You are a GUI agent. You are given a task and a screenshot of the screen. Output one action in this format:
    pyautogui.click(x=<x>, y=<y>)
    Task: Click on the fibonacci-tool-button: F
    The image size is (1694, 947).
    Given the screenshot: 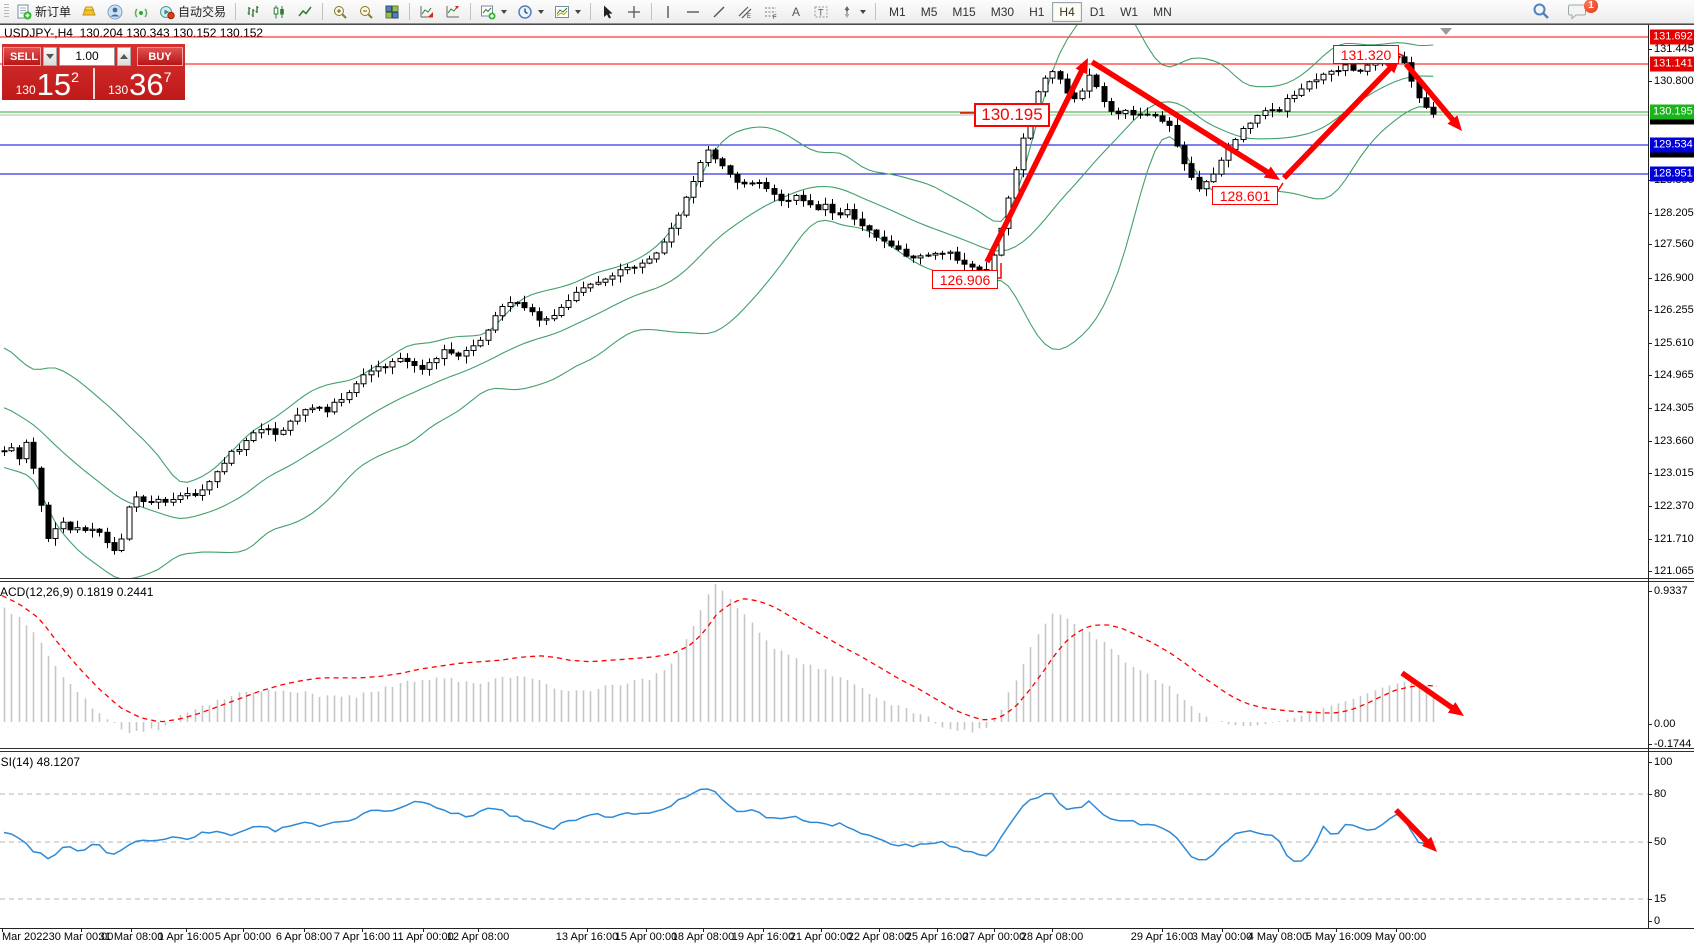 What is the action you would take?
    pyautogui.click(x=771, y=12)
    